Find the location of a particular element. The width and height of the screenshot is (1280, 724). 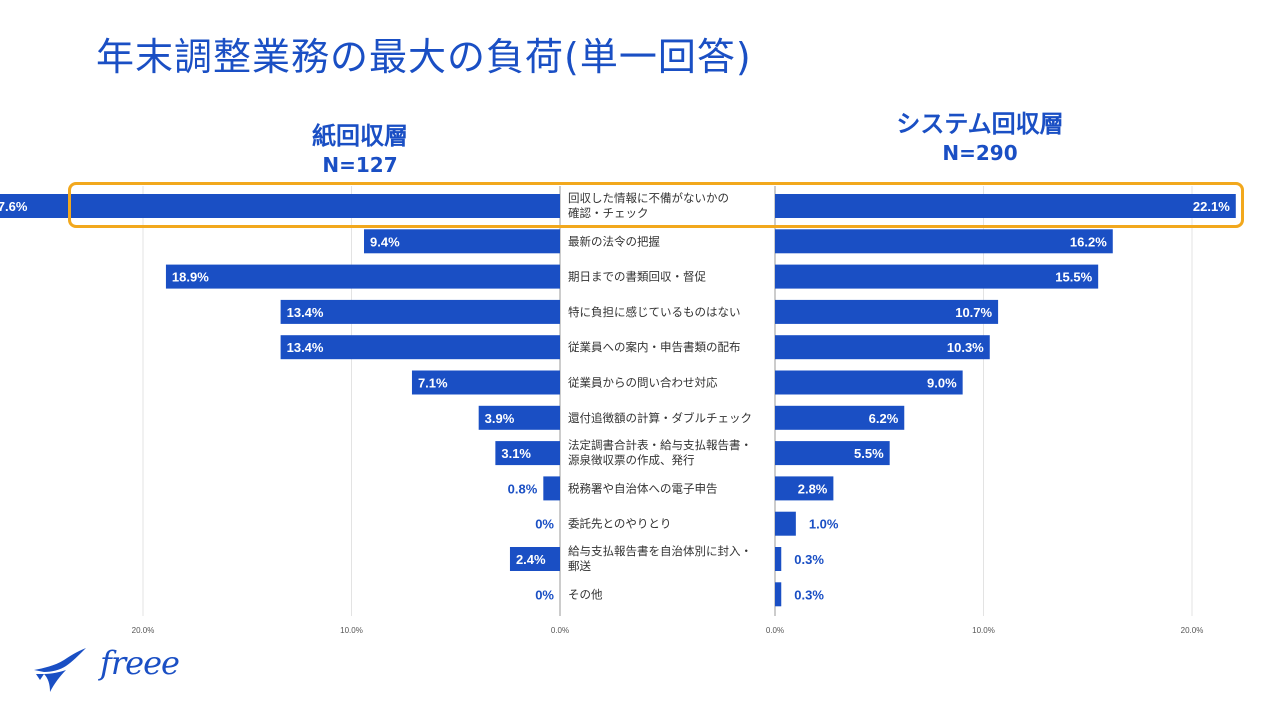

left-group-name: 紙回収層 is located at coordinates (360, 136).